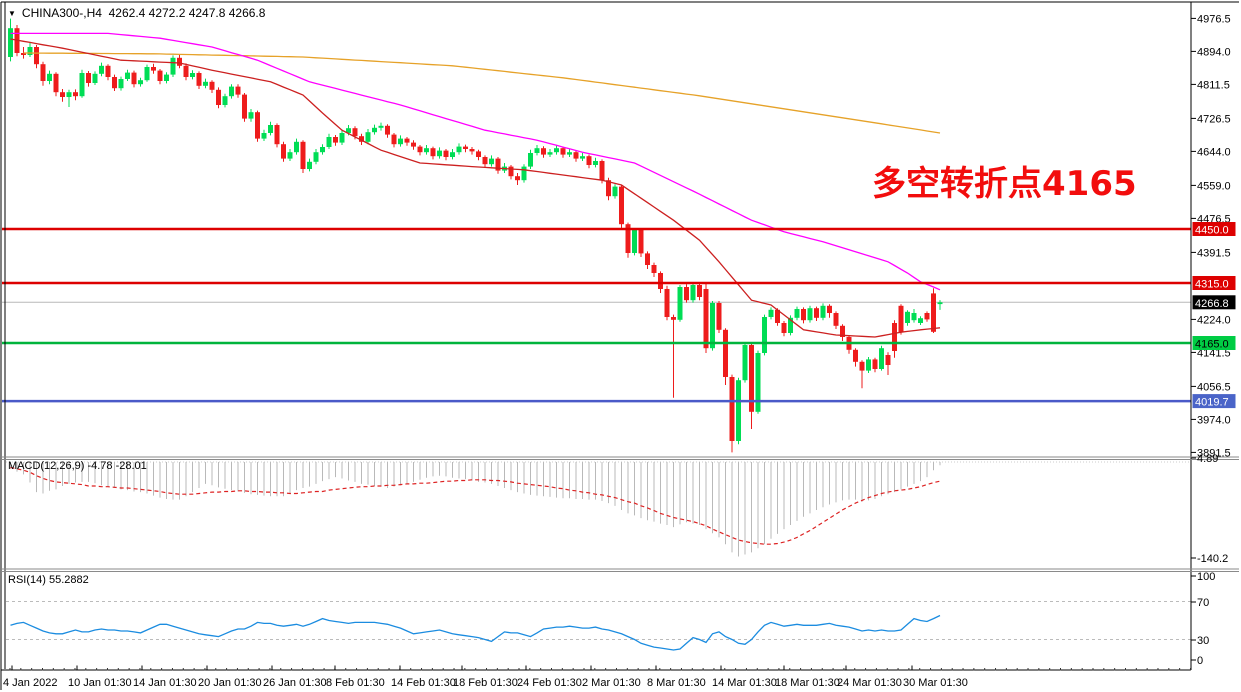 Image resolution: width=1241 pixels, height=692 pixels. What do you see at coordinates (187, 13) in the screenshot?
I see `ohlc-values: 4262.4 4272.2 4247.8 4266.8` at bounding box center [187, 13].